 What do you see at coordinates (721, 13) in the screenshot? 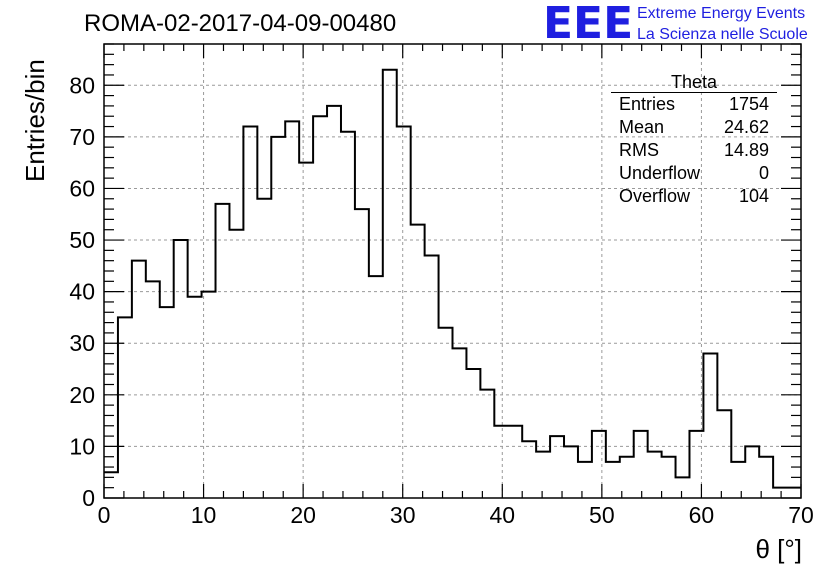
I see `logo-line-1: Extreme Energy Events` at bounding box center [721, 13].